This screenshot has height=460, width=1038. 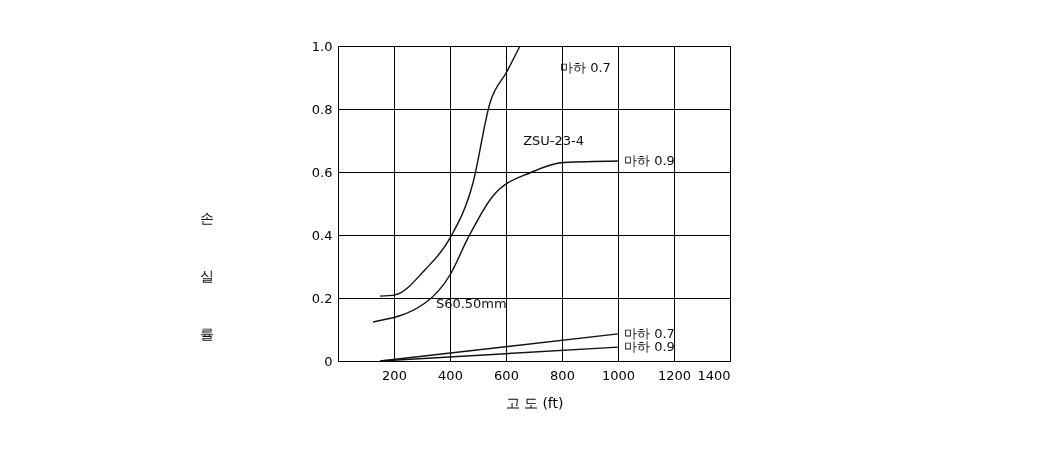 I want to click on x-tick-label: 1200, so click(x=674, y=375).